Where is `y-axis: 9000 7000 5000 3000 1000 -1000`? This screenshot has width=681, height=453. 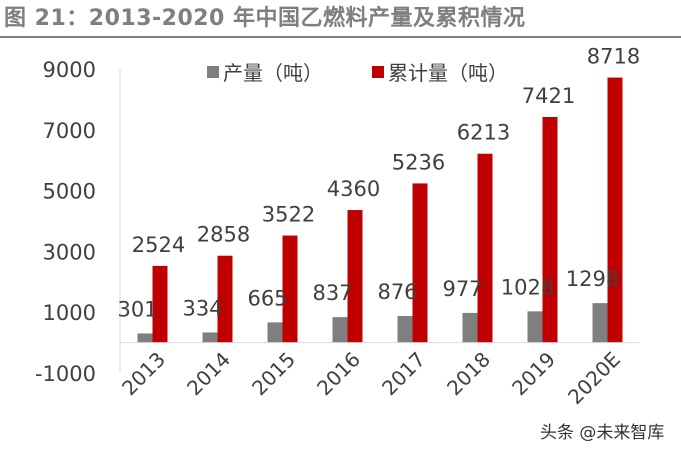 y-axis: 9000 7000 5000 3000 1000 -1000 is located at coordinates (78, 222).